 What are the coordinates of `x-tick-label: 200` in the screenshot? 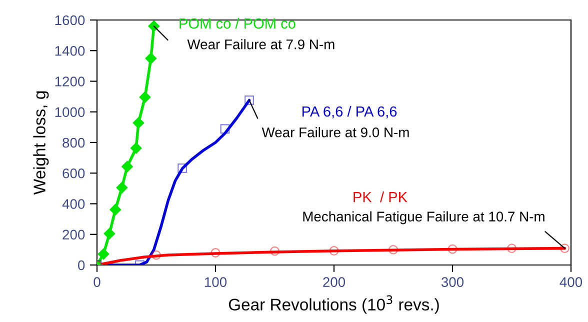 It's located at (334, 282).